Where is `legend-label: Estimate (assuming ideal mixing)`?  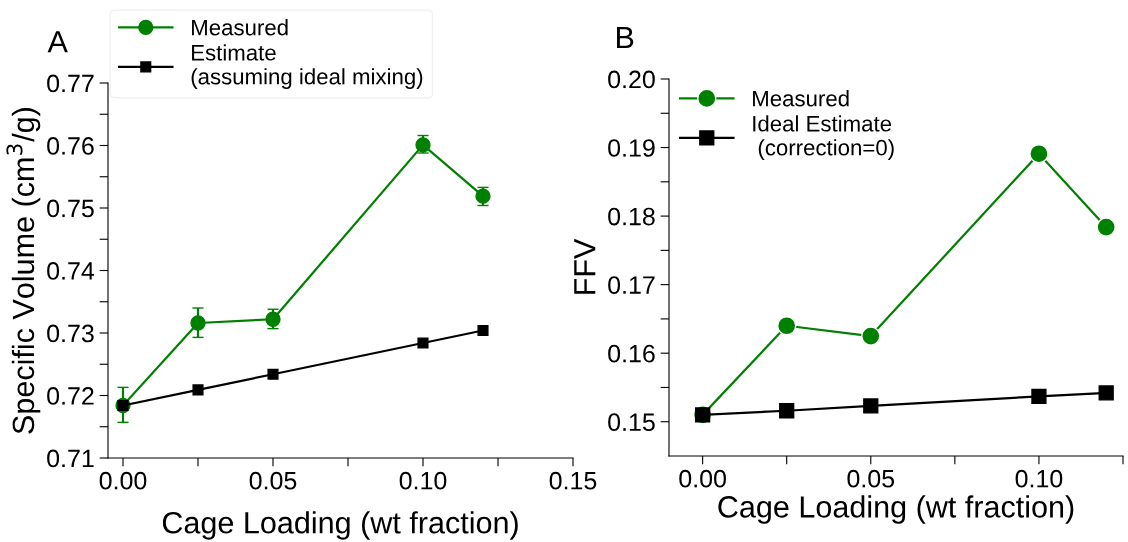
legend-label: Estimate (assuming ideal mixing) is located at coordinates (307, 66).